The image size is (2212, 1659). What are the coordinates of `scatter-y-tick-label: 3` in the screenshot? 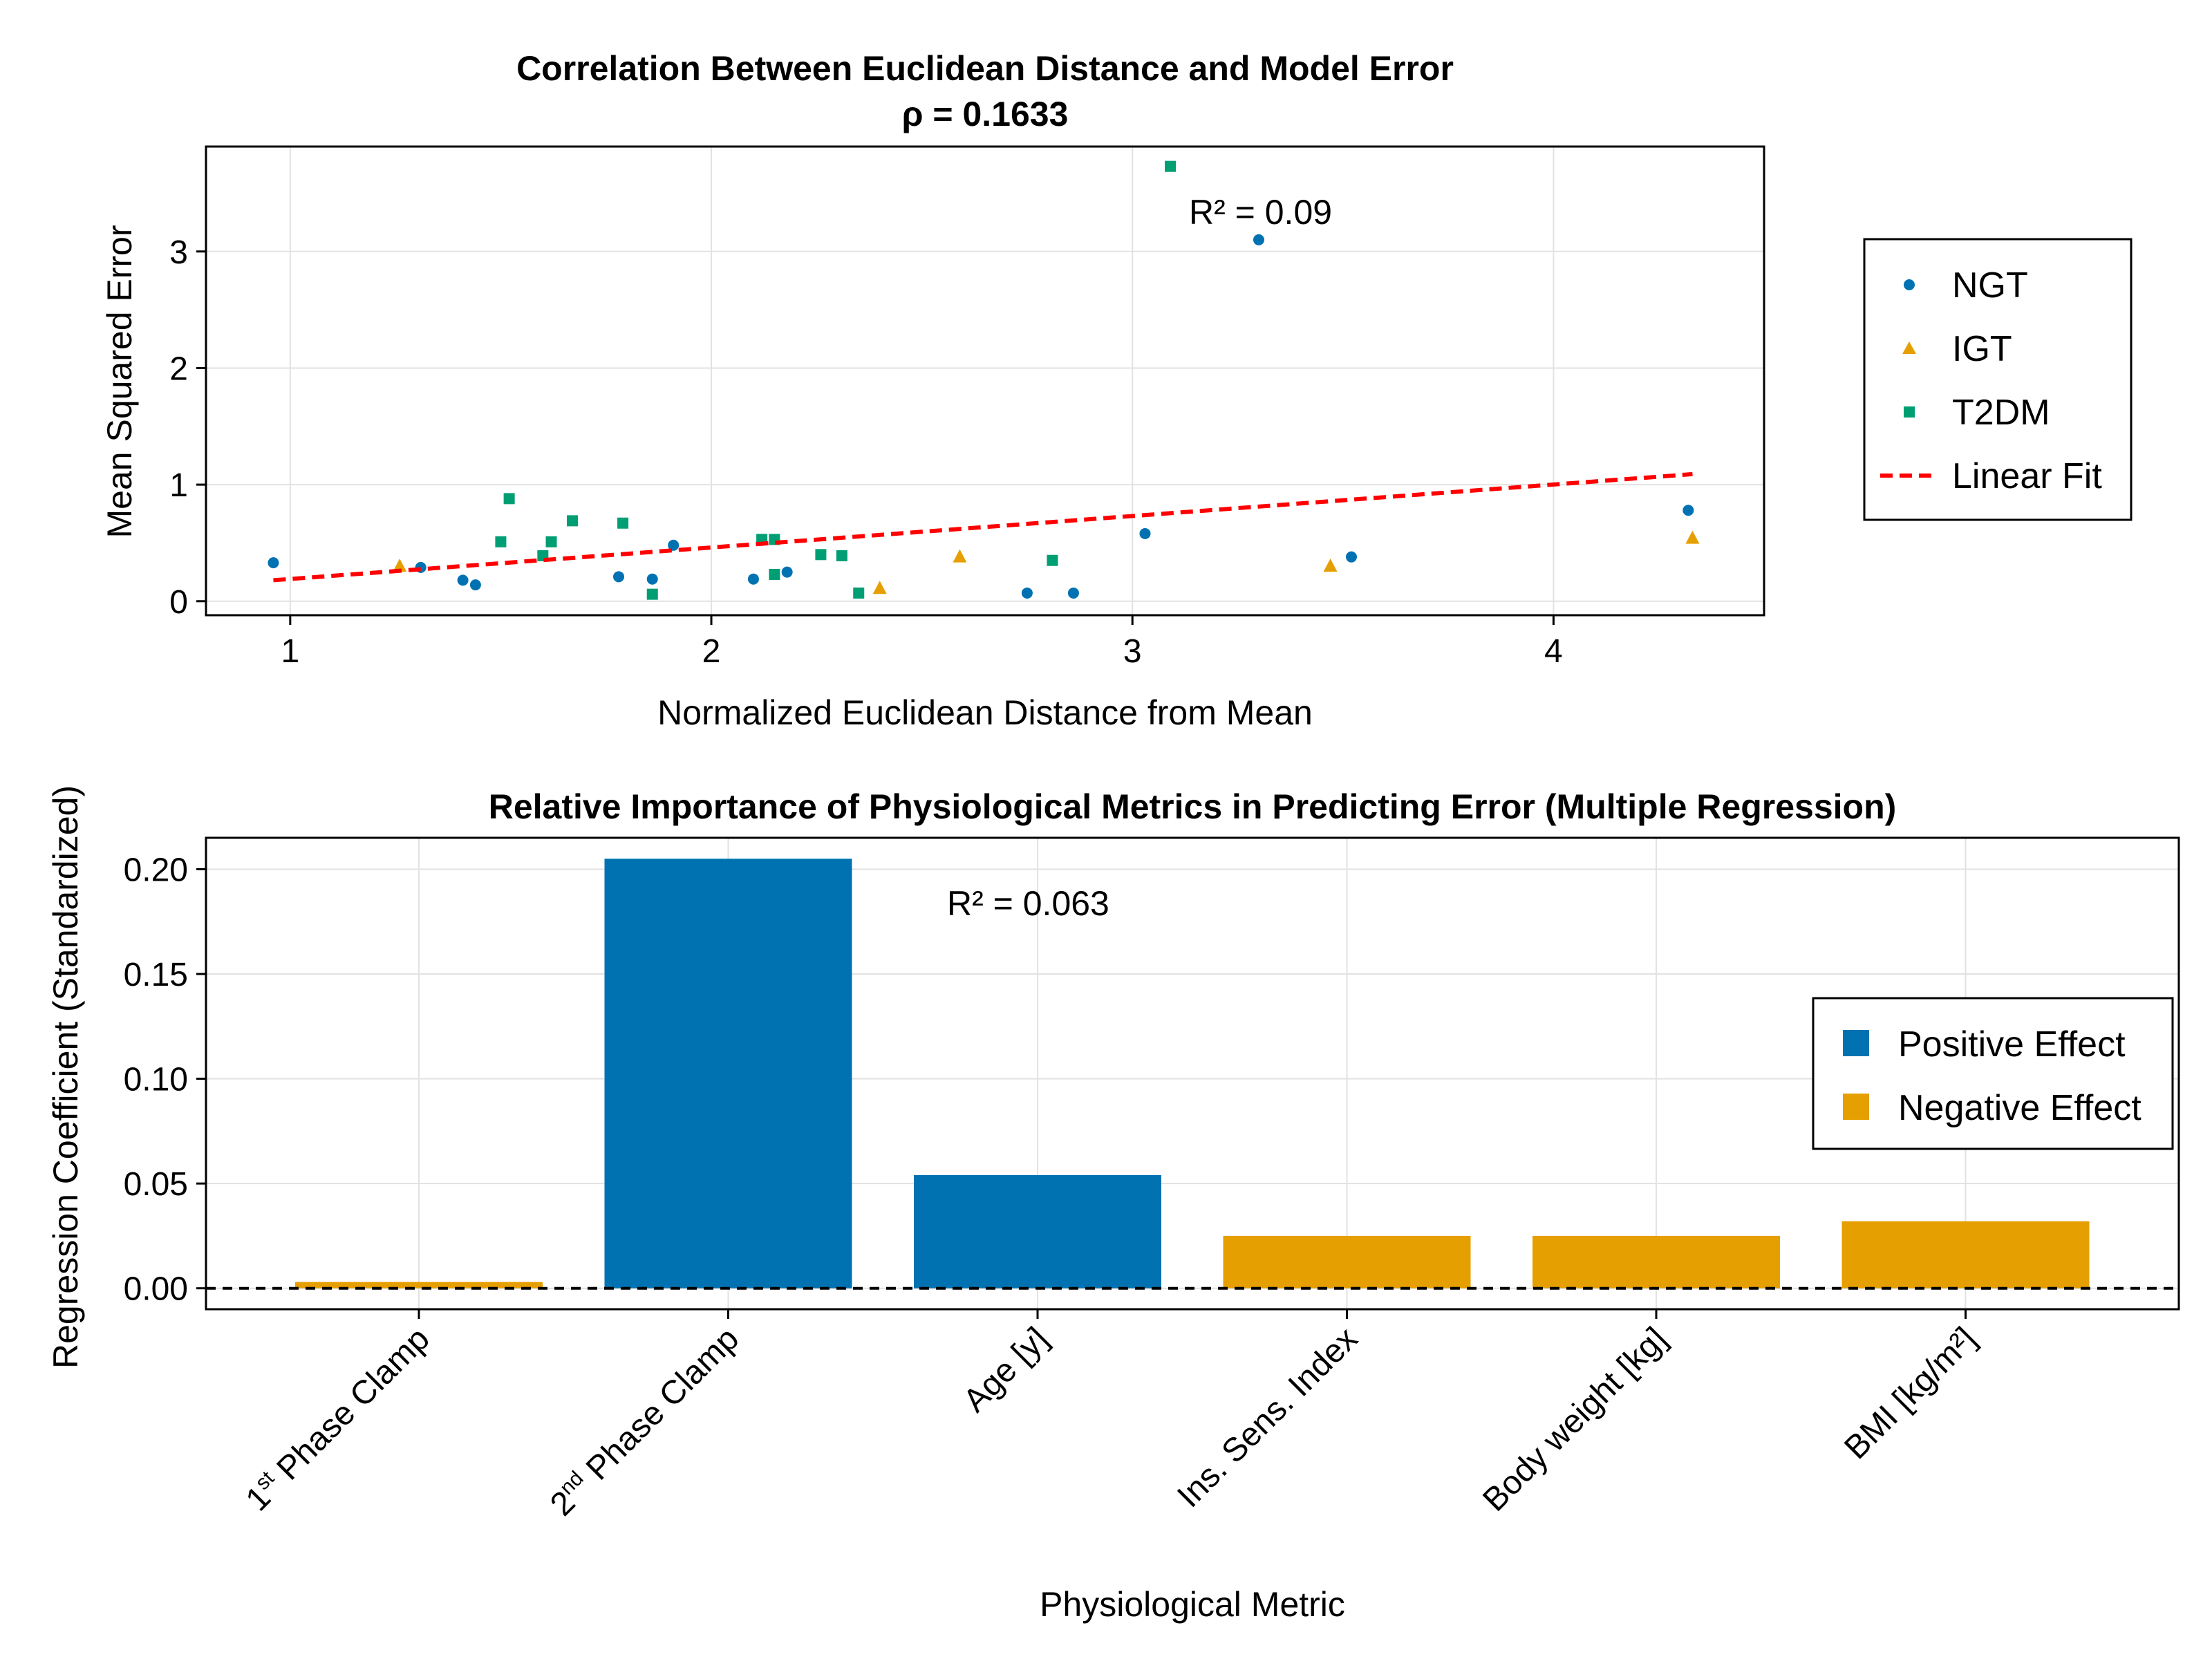 It's located at (178, 252).